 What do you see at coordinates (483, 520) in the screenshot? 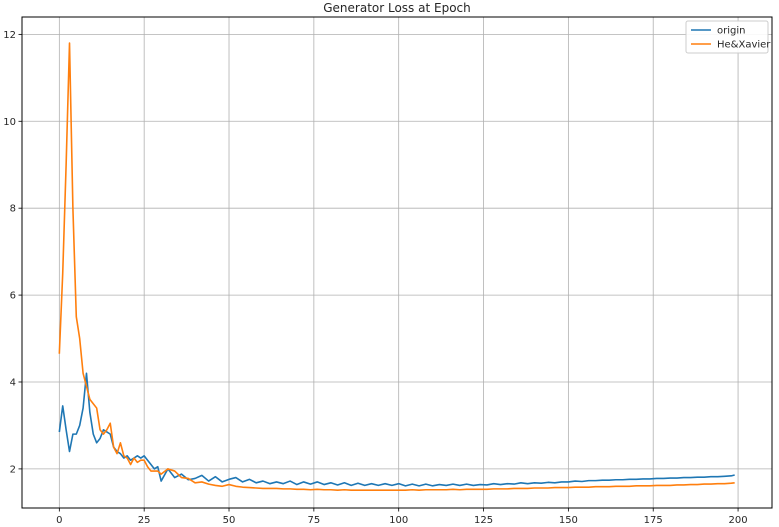
I see `x-tick-label: 125` at bounding box center [483, 520].